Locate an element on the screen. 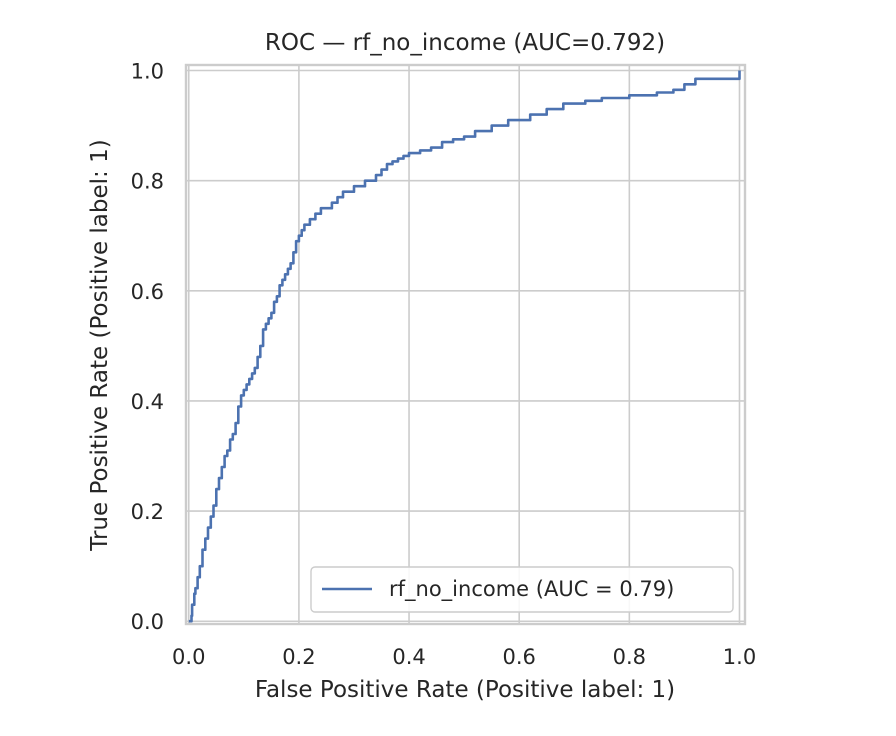  legend: rf_no_income (AUC = 0.79) is located at coordinates (522, 589).